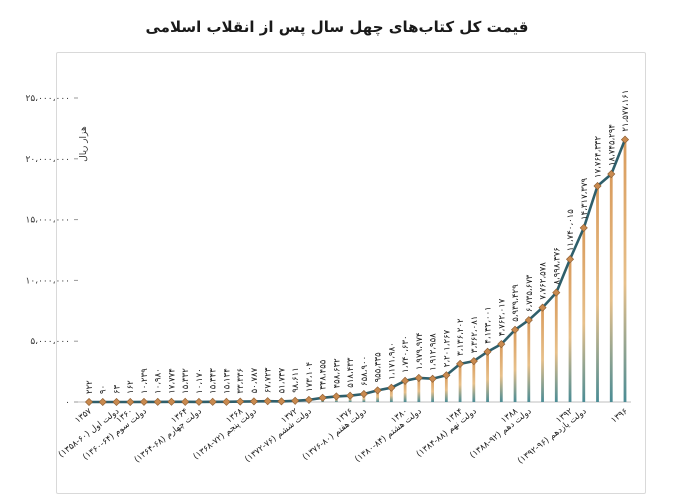 Image resolution: width=674 pixels, height=504 pixels. I want to click on data-label: ۱۷۳،۱۰۴, so click(310, 377).